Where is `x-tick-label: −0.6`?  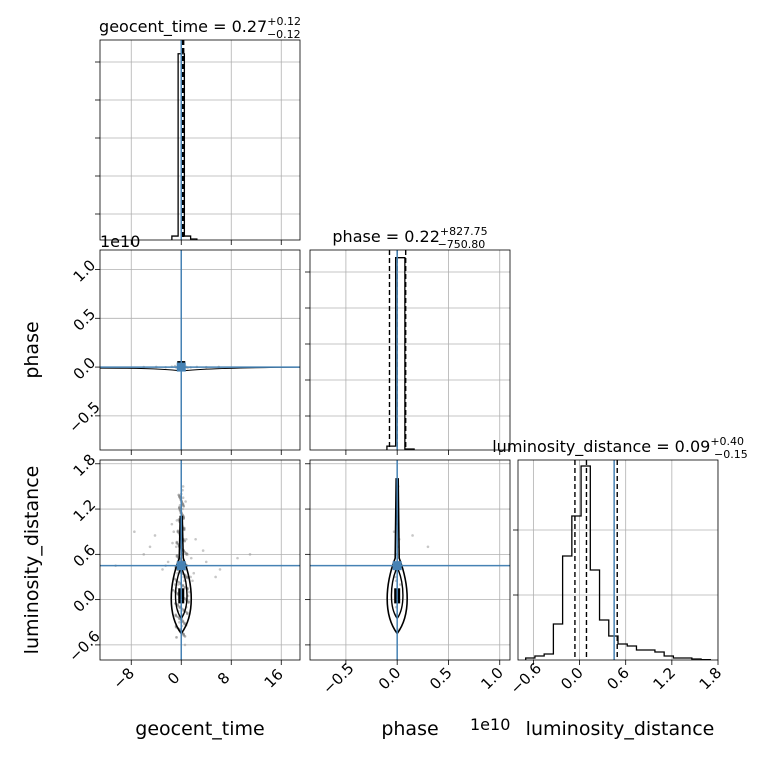
x-tick-label: −0.6 is located at coordinates (526, 678).